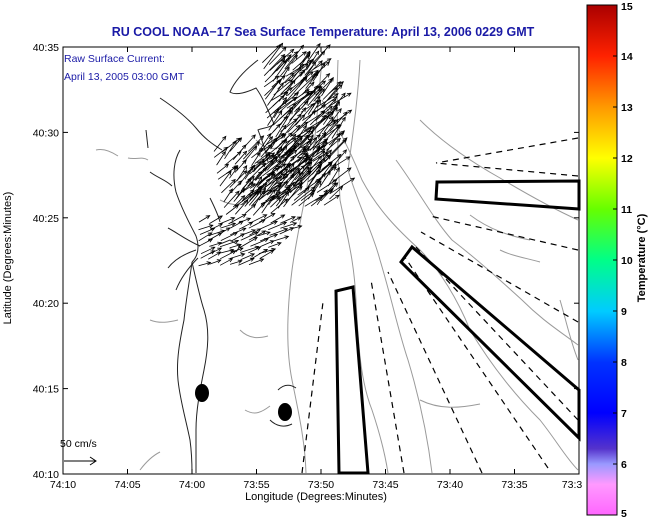  I want to click on scale-arrow, so click(80, 461).